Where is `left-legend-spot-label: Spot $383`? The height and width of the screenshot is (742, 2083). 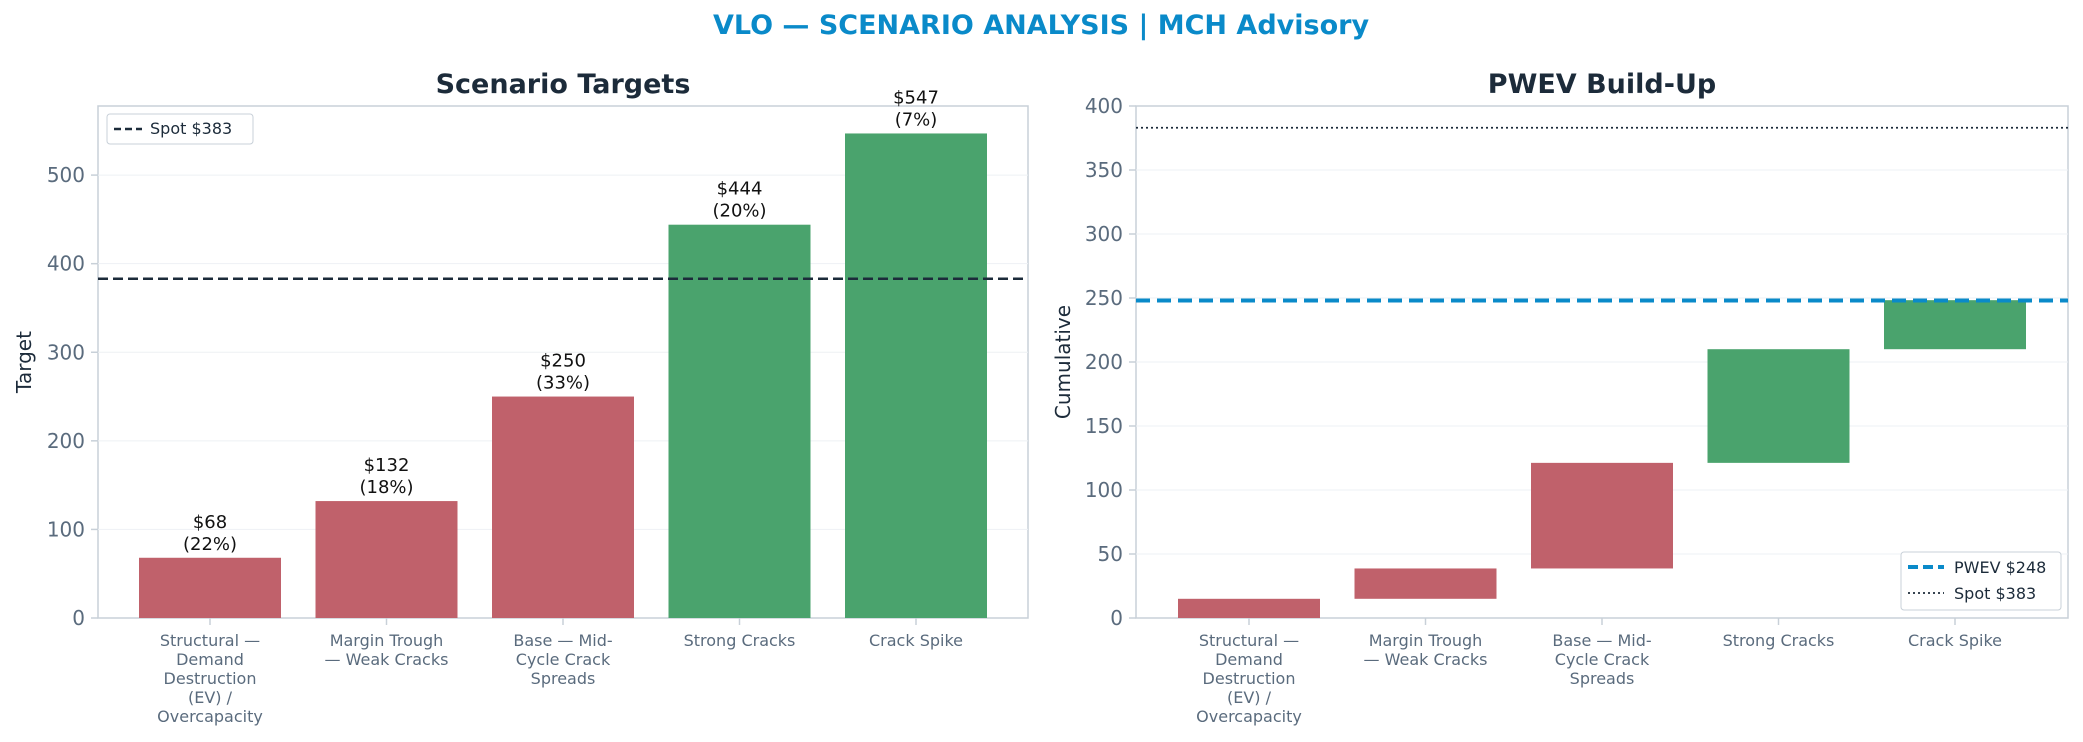
left-legend-spot-label: Spot $383 is located at coordinates (191, 128).